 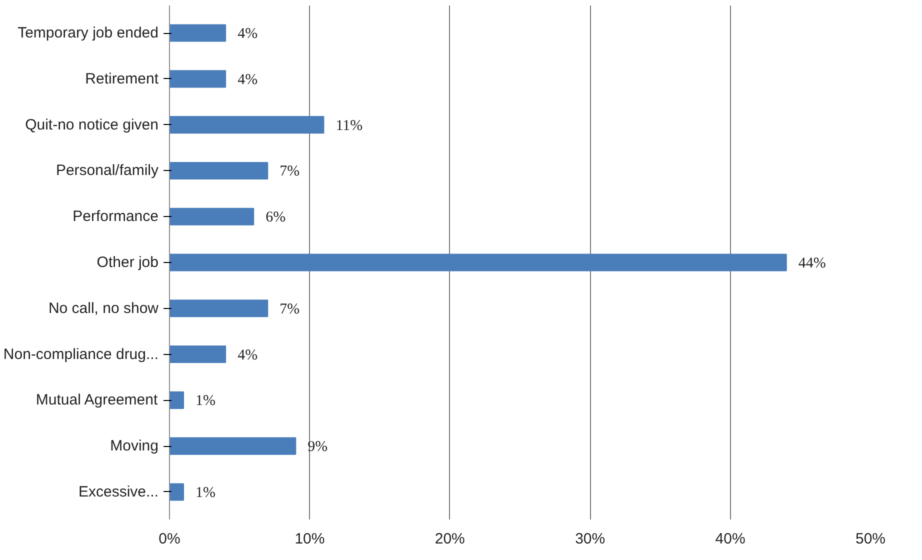 I want to click on x-tick-label: 20%, so click(x=449, y=539).